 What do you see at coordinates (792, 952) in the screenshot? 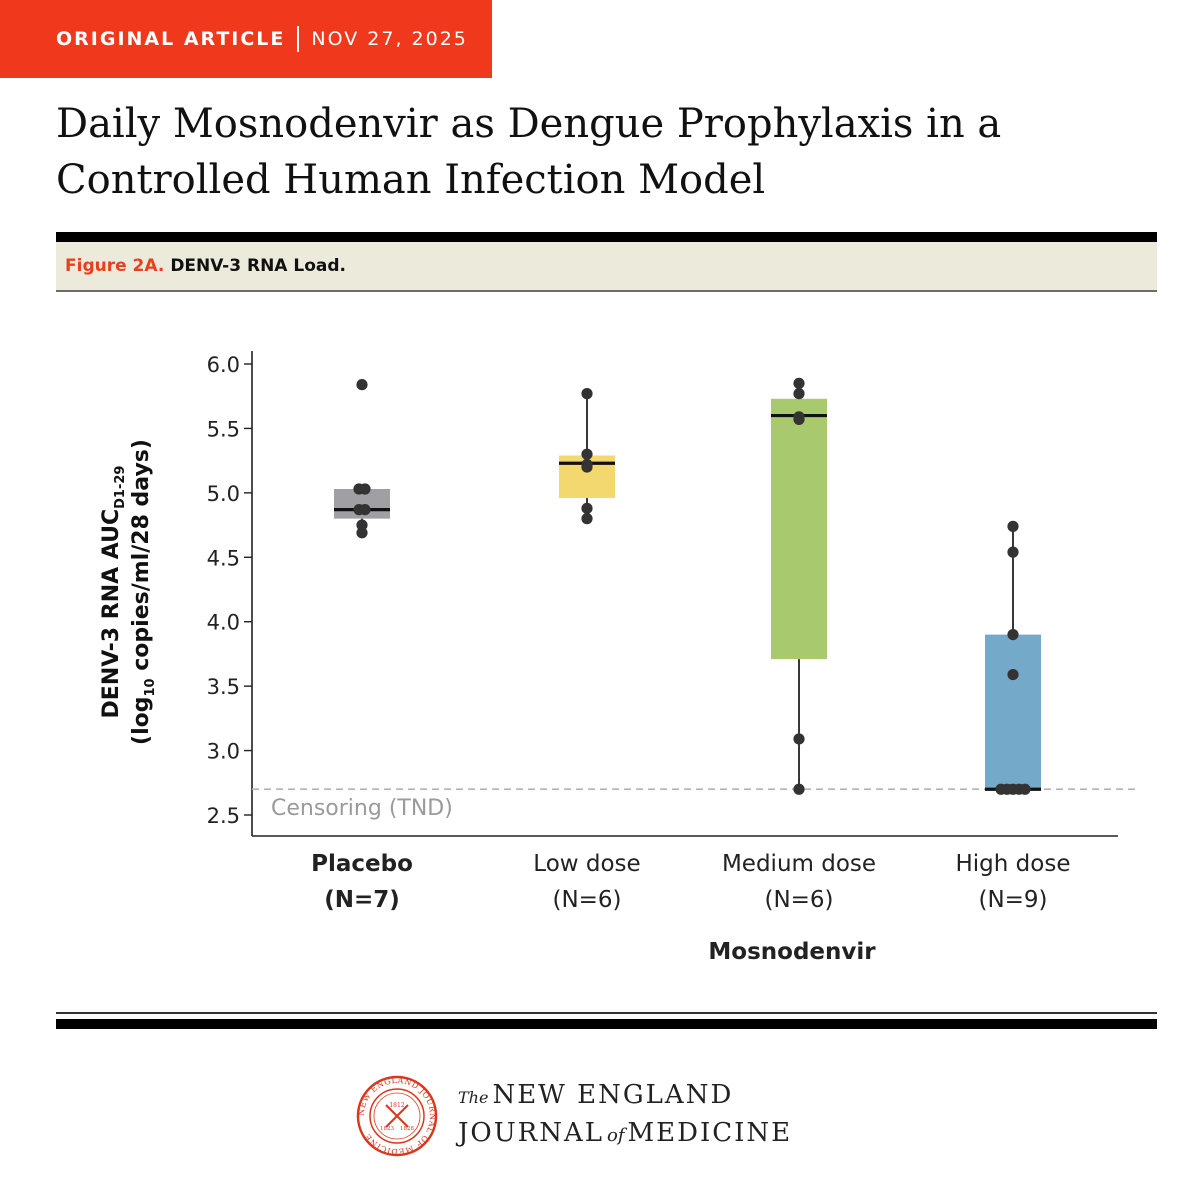
I see `group-label-mosnodenvir: Mosnodenvir` at bounding box center [792, 952].